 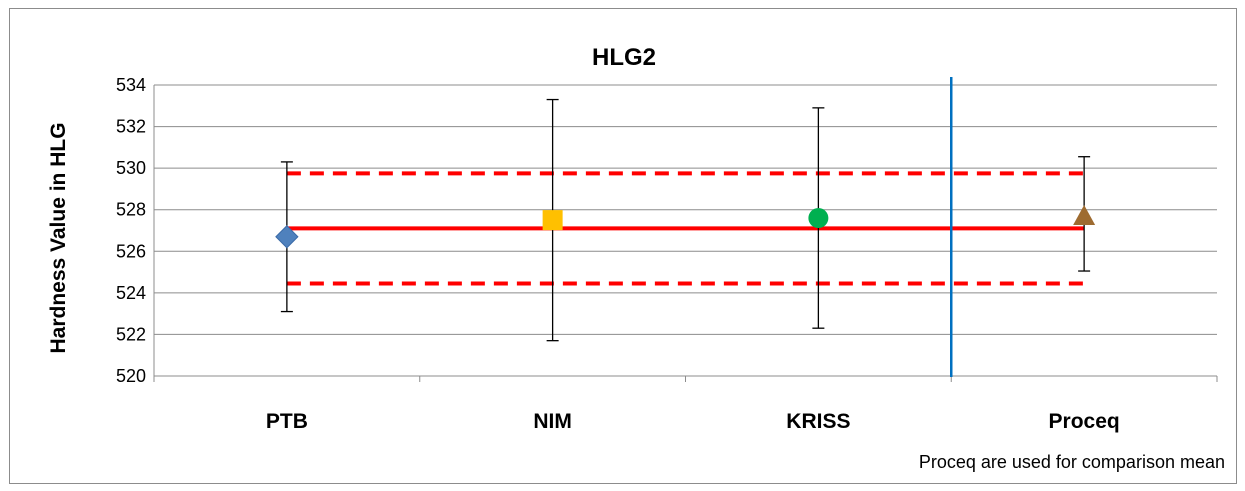 What do you see at coordinates (1084, 214) in the screenshot?
I see `marker-proceq` at bounding box center [1084, 214].